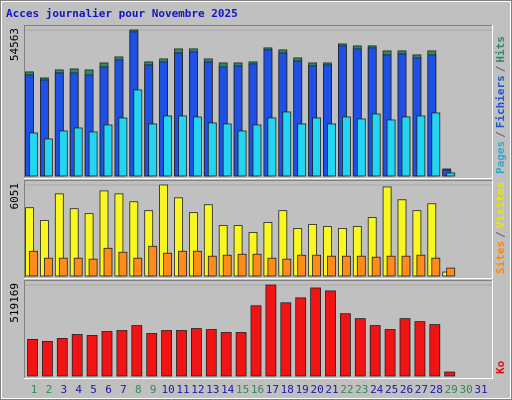 The width and height of the screenshot is (512, 400). What do you see at coordinates (122, 13) in the screenshot?
I see `chart-title: Acces journalier pour Novembre 2025` at bounding box center [122, 13].